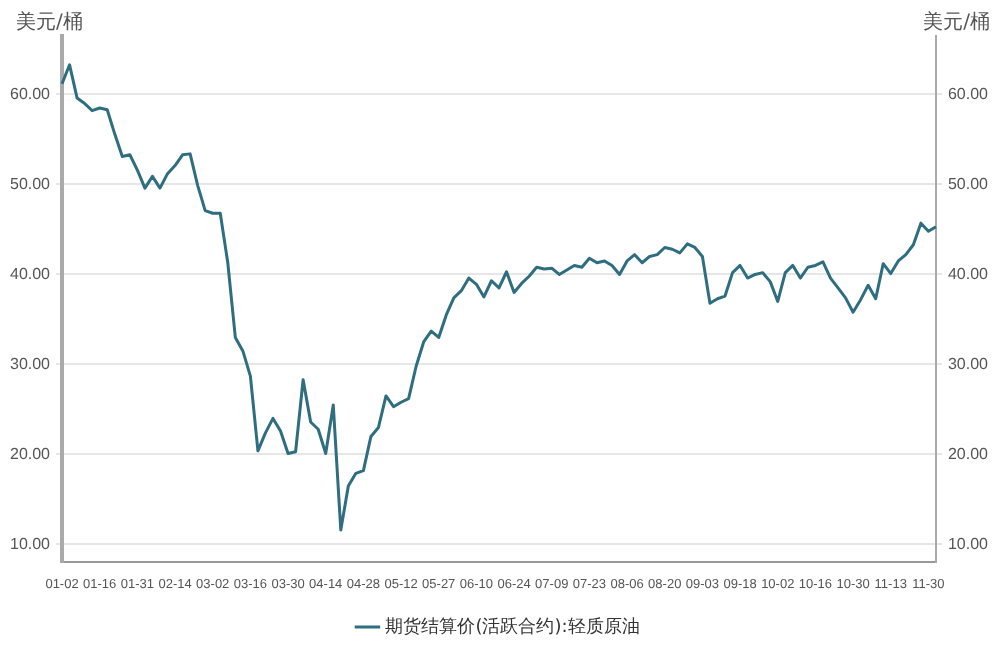 Image resolution: width=998 pixels, height=664 pixels. What do you see at coordinates (30, 273) in the screenshot?
I see `y-tick-label: 40.00` at bounding box center [30, 273].